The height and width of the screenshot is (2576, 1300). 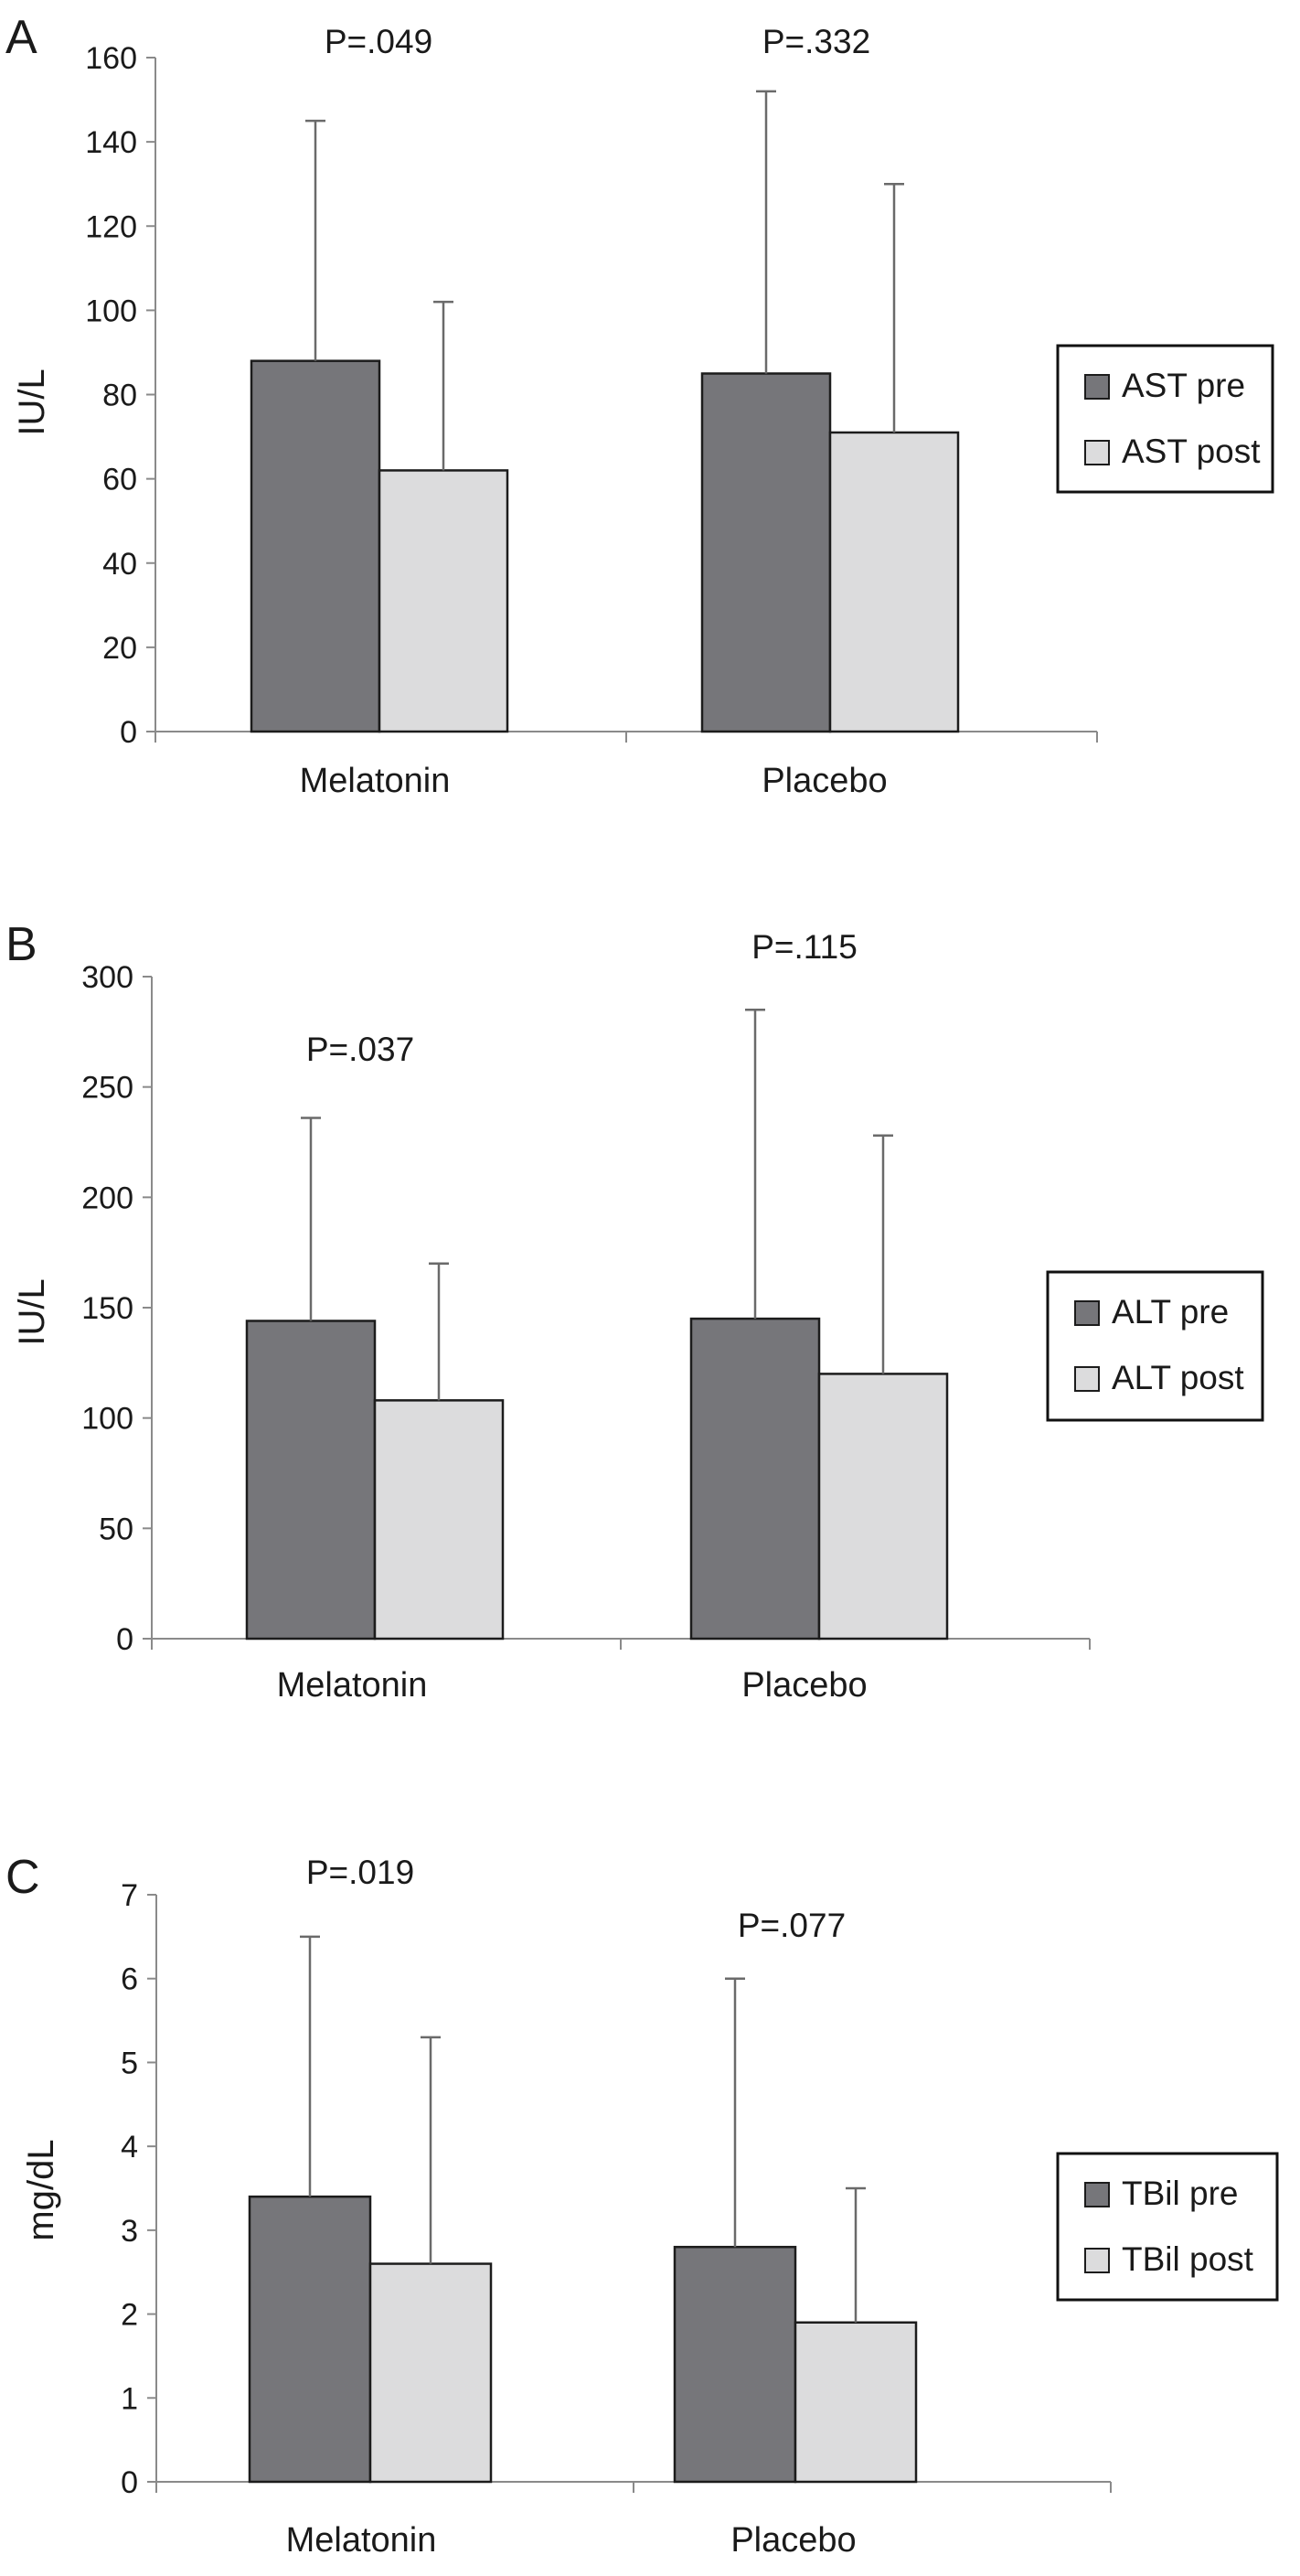 What do you see at coordinates (129, 2315) in the screenshot?
I see `y-tick-label: 2` at bounding box center [129, 2315].